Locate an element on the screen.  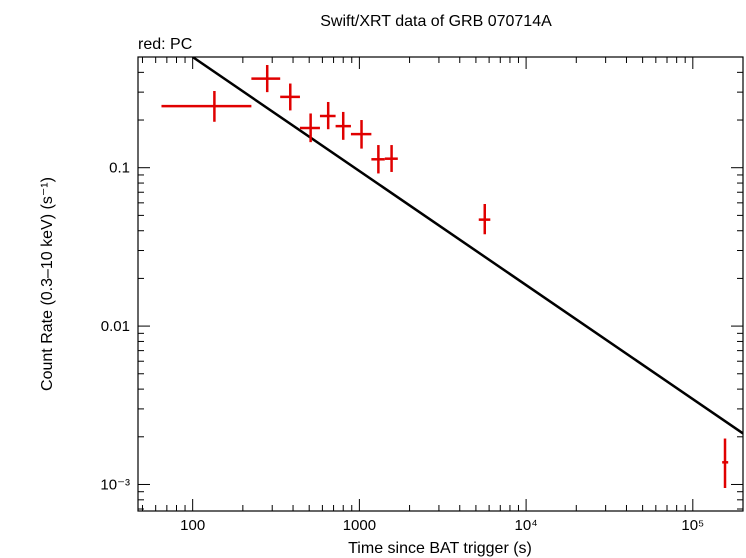
y-tick-label: 0.01 is located at coordinates (115, 326).